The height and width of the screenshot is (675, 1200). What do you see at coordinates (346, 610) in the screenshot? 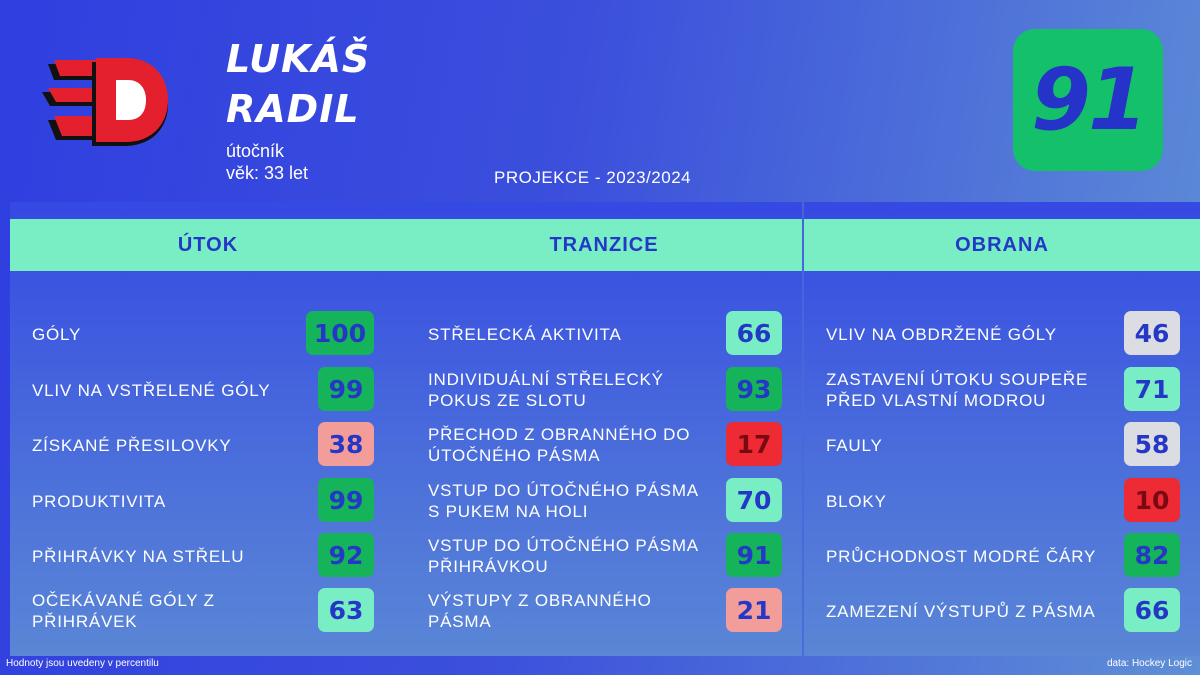
I see `metric-percentile-badge: 63` at bounding box center [346, 610].